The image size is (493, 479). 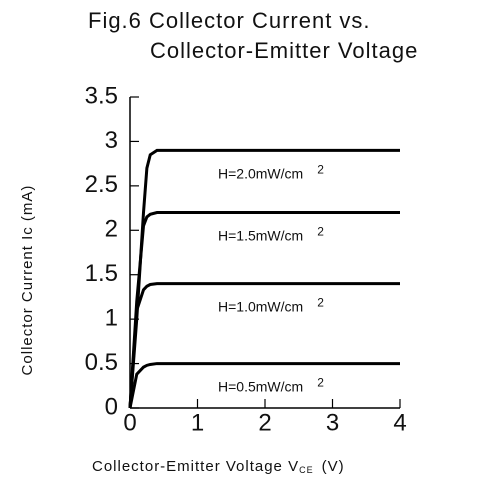 What do you see at coordinates (260, 173) in the screenshot?
I see `series-label-name: H=2.0mW/cm` at bounding box center [260, 173].